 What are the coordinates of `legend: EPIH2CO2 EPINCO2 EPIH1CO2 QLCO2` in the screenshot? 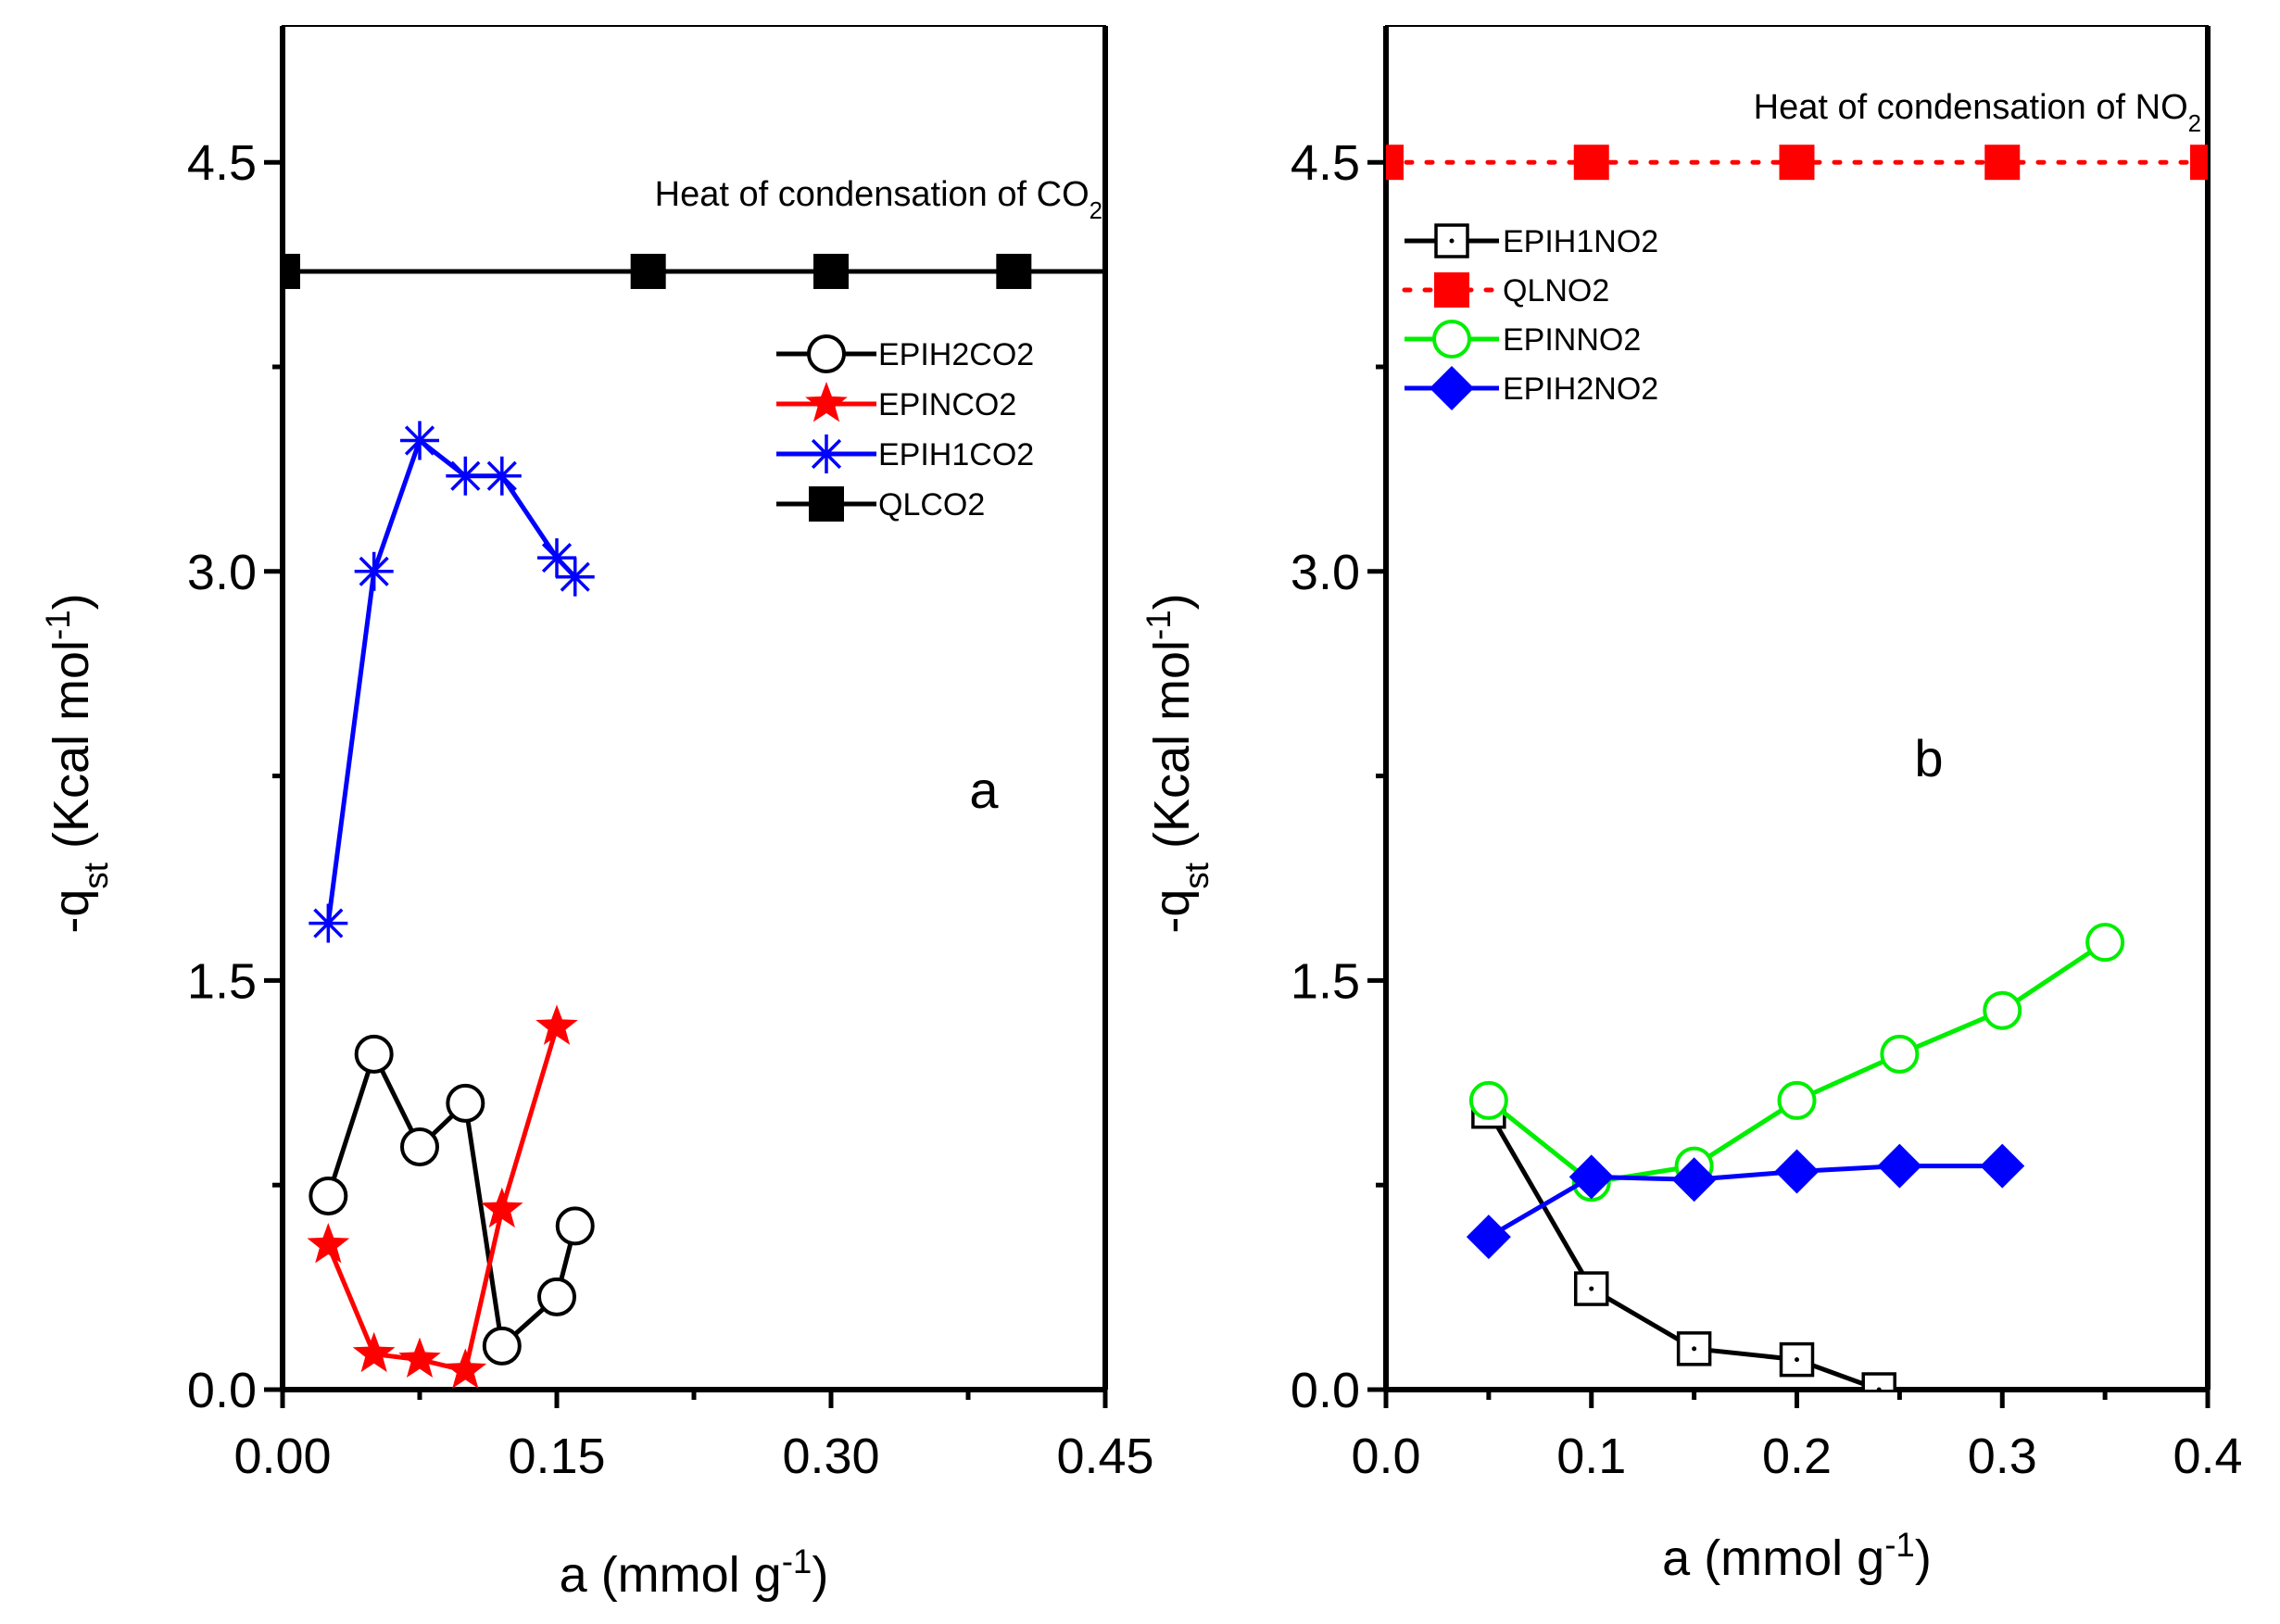 It's located at (905, 428).